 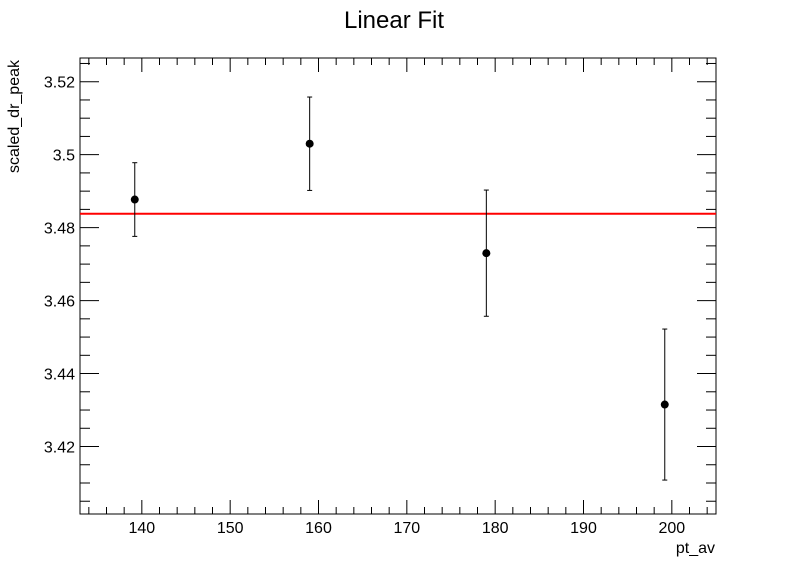 I want to click on y-tick-label: 3.48, so click(x=59, y=229).